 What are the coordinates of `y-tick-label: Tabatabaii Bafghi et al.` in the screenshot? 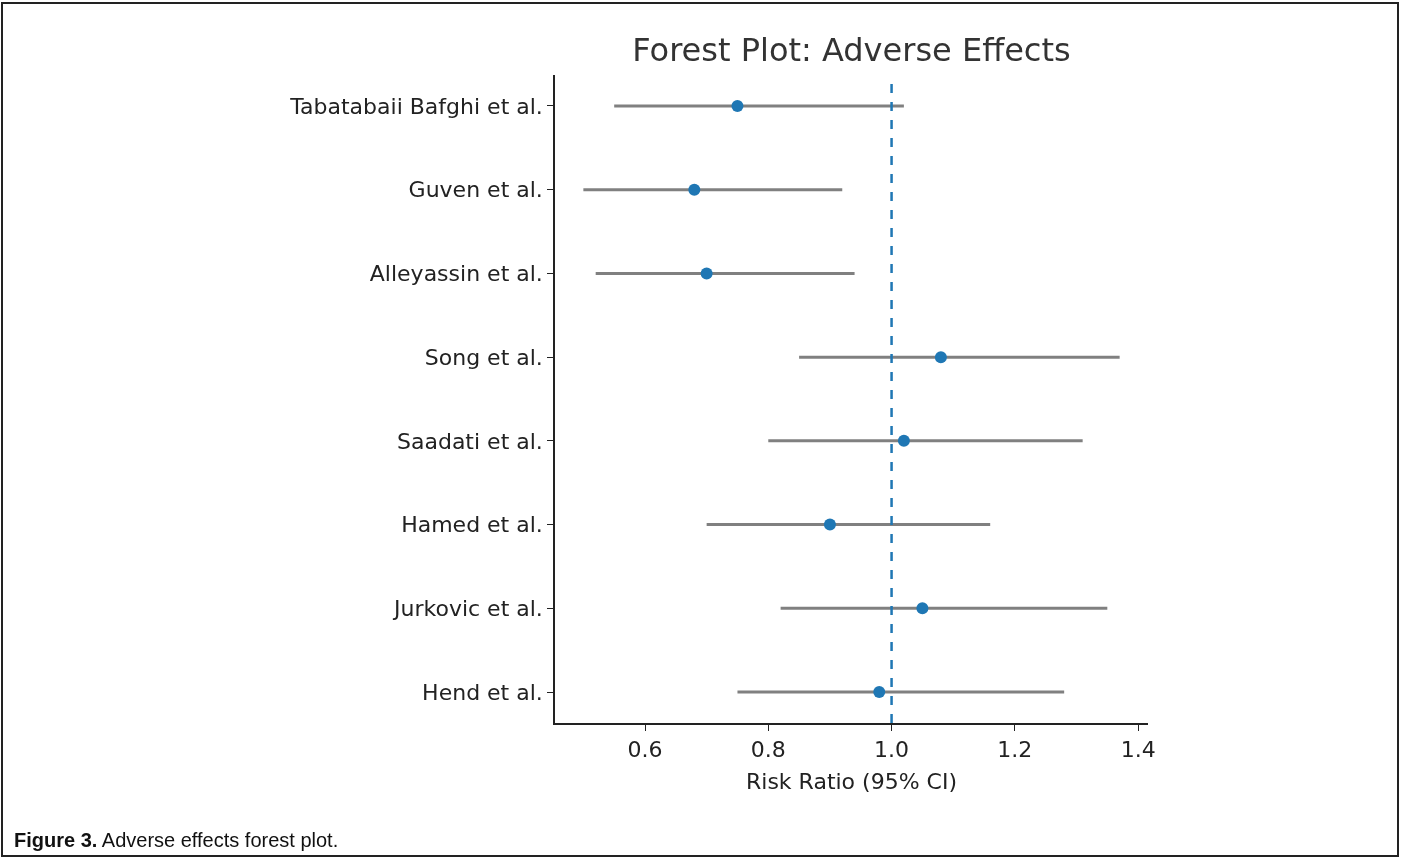 It's located at (416, 106).